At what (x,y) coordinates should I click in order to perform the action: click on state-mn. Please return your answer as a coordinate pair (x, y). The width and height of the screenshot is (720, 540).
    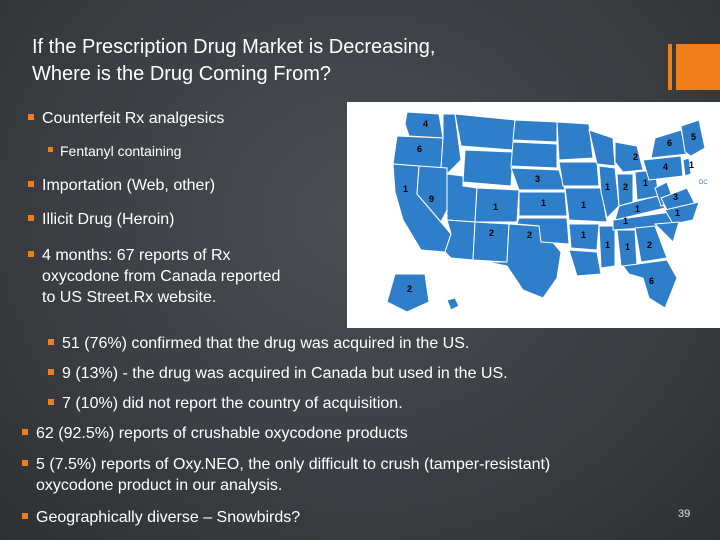
    Looking at the image, I should click on (575, 141).